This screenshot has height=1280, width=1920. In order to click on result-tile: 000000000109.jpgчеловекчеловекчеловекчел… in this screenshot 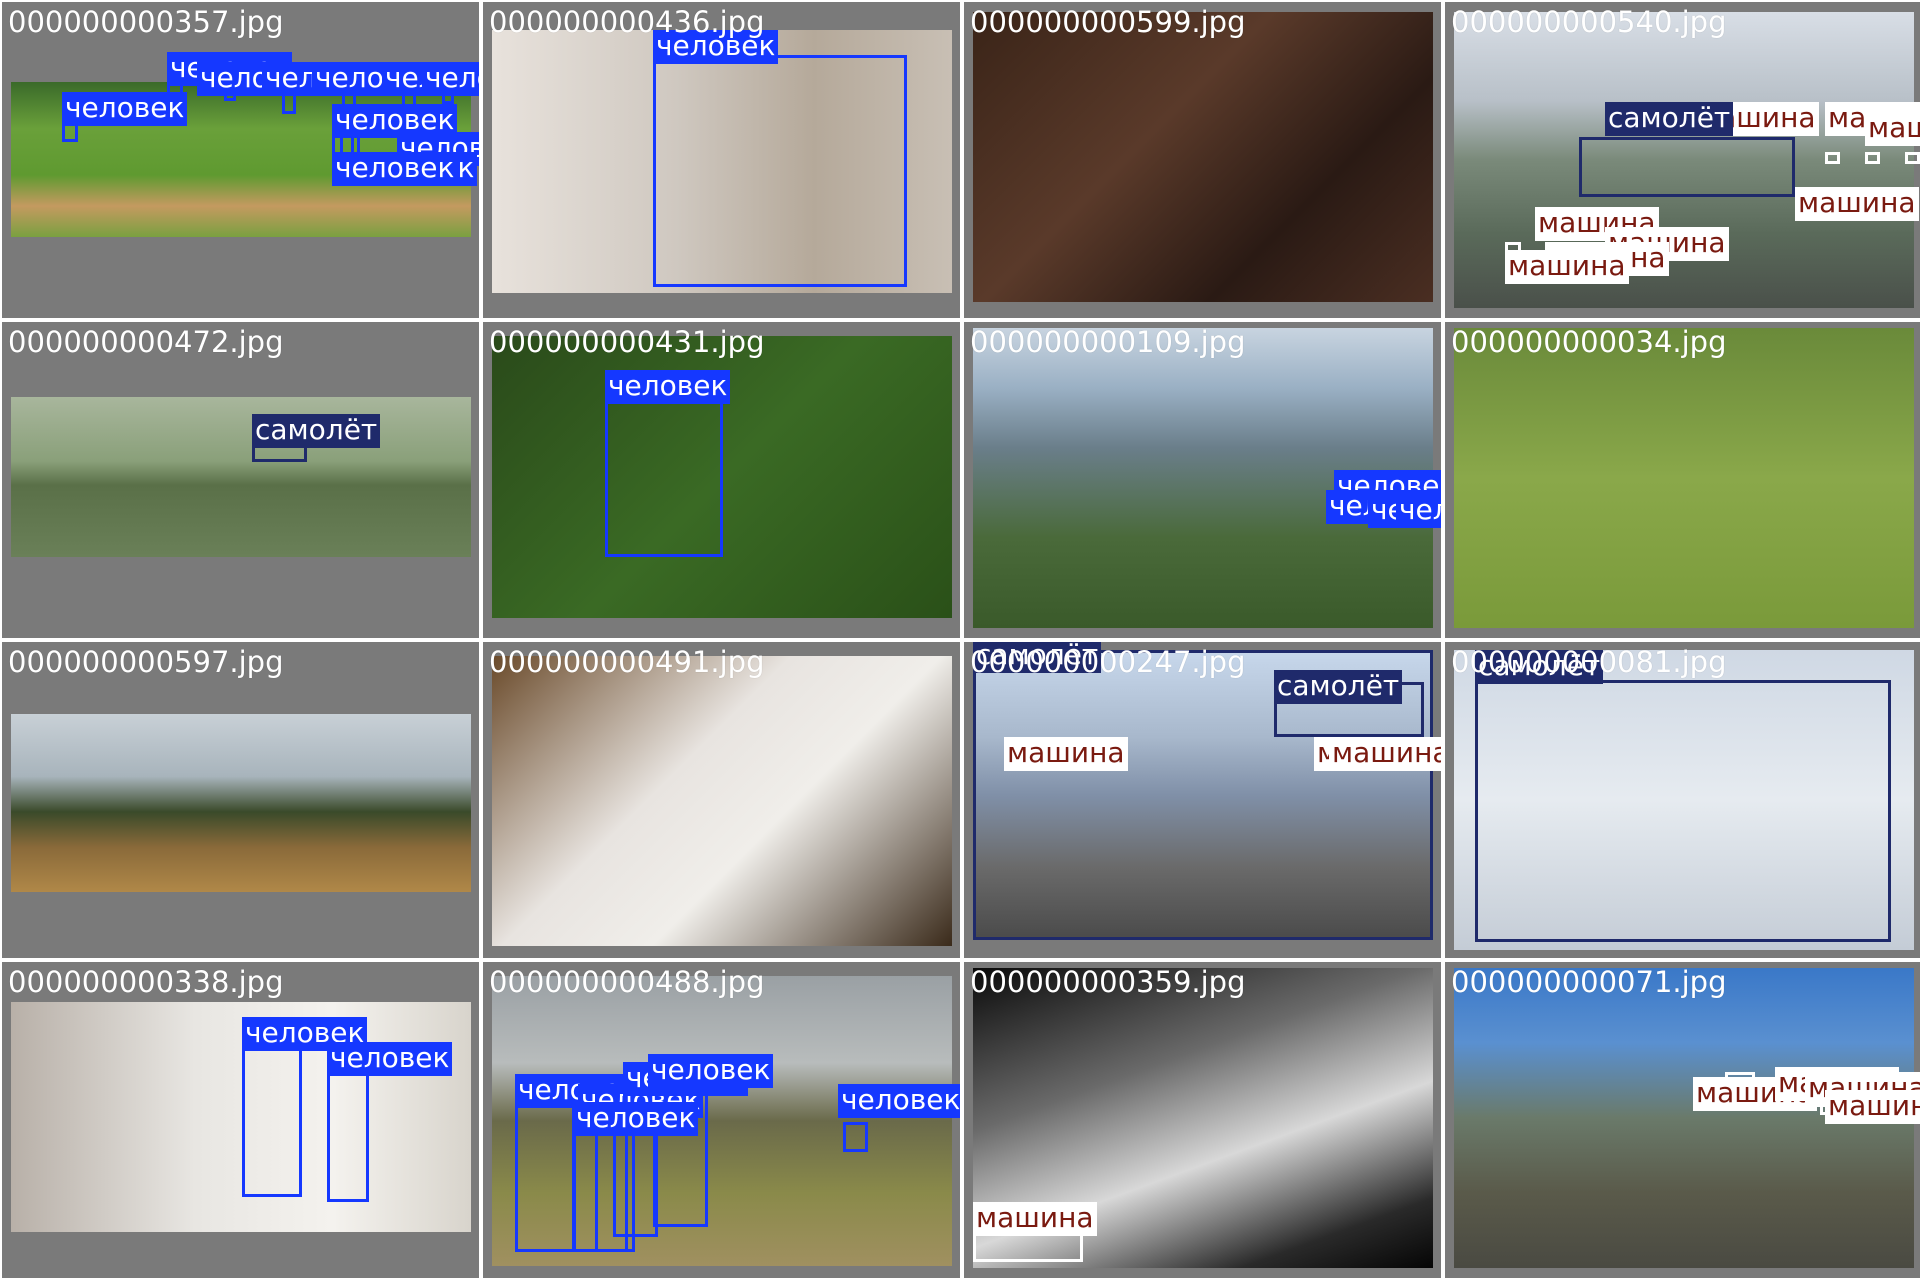, I will do `click(1202, 480)`.